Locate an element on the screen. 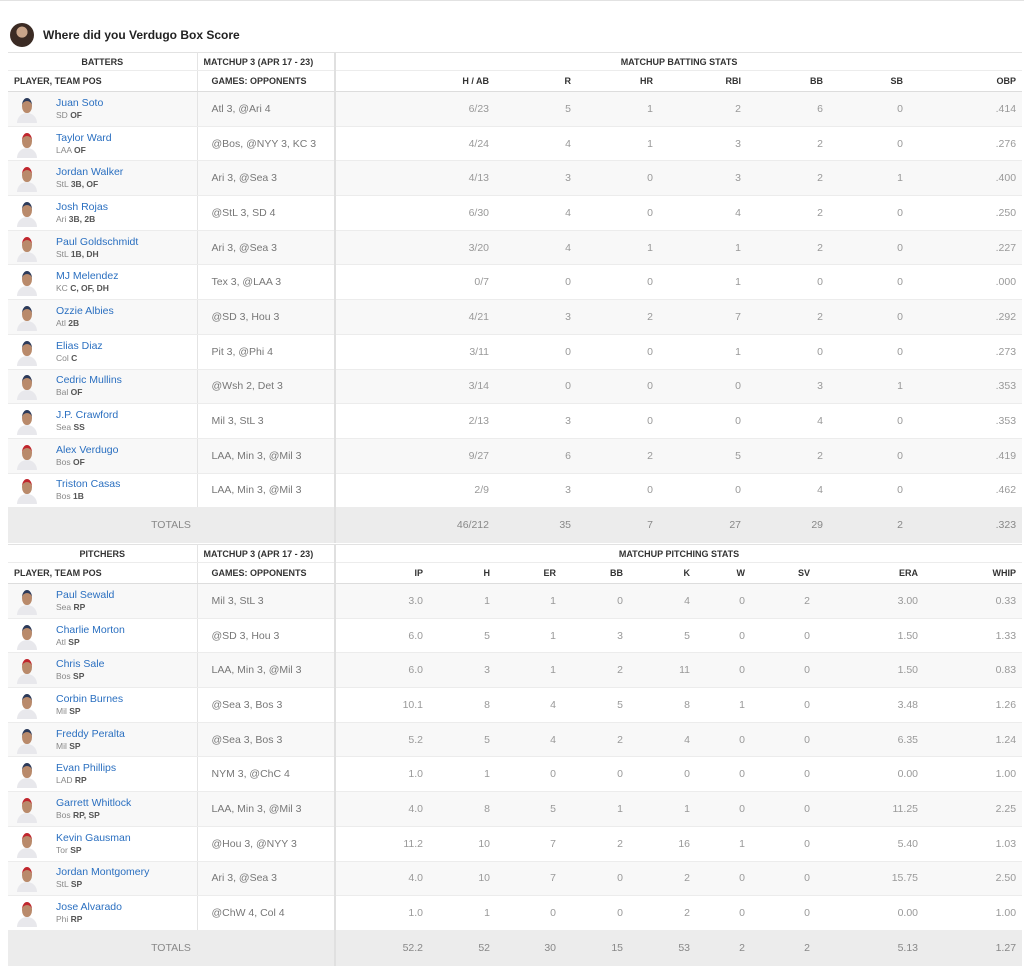 Image resolution: width=1024 pixels, height=971 pixels. player-cell: Taylor Ward LAA OF is located at coordinates (103, 144).